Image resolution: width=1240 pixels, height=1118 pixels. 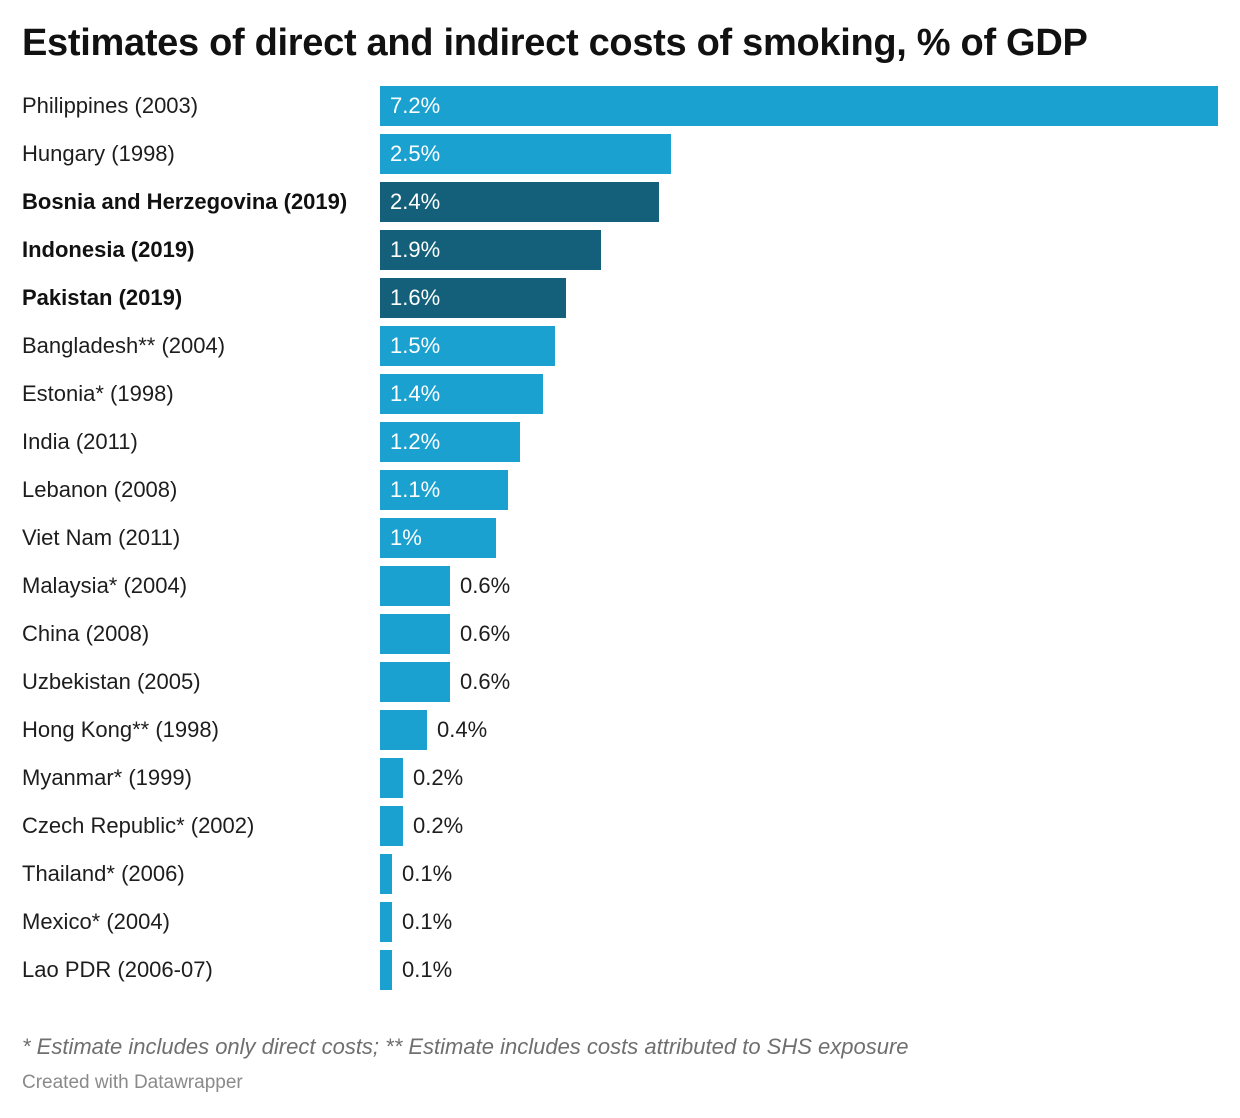 What do you see at coordinates (101, 537) in the screenshot?
I see `category-label: Viet Nam (2011)` at bounding box center [101, 537].